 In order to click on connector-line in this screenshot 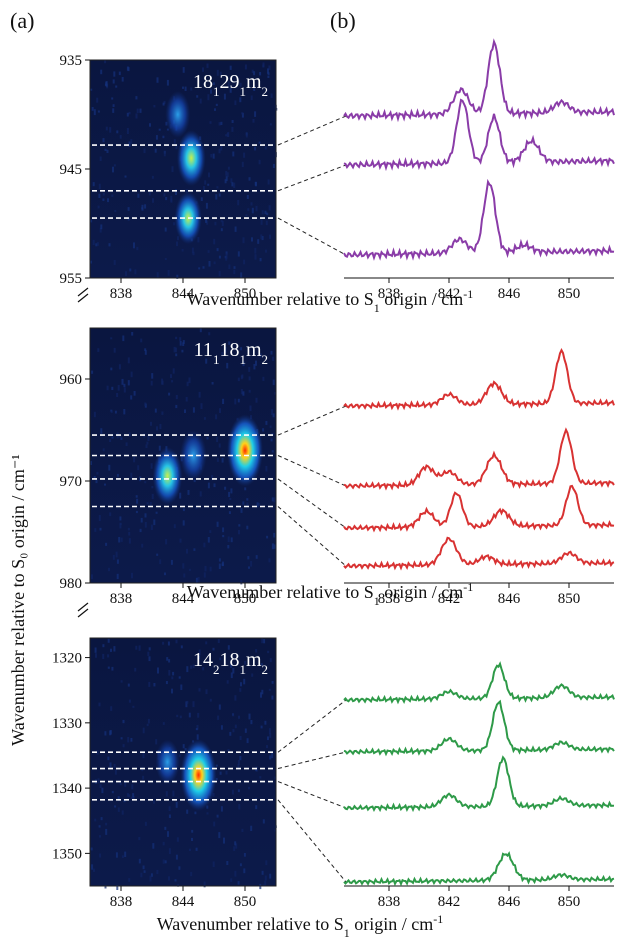, I will do `click(312, 236)`.